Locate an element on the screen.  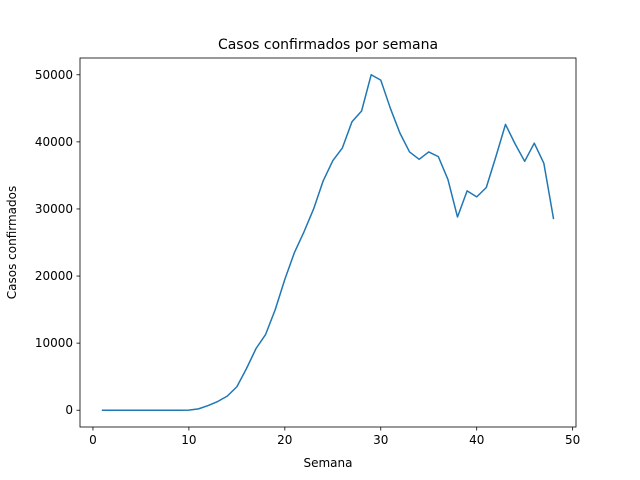
y-tick-label: 10000 is located at coordinates (54, 343).